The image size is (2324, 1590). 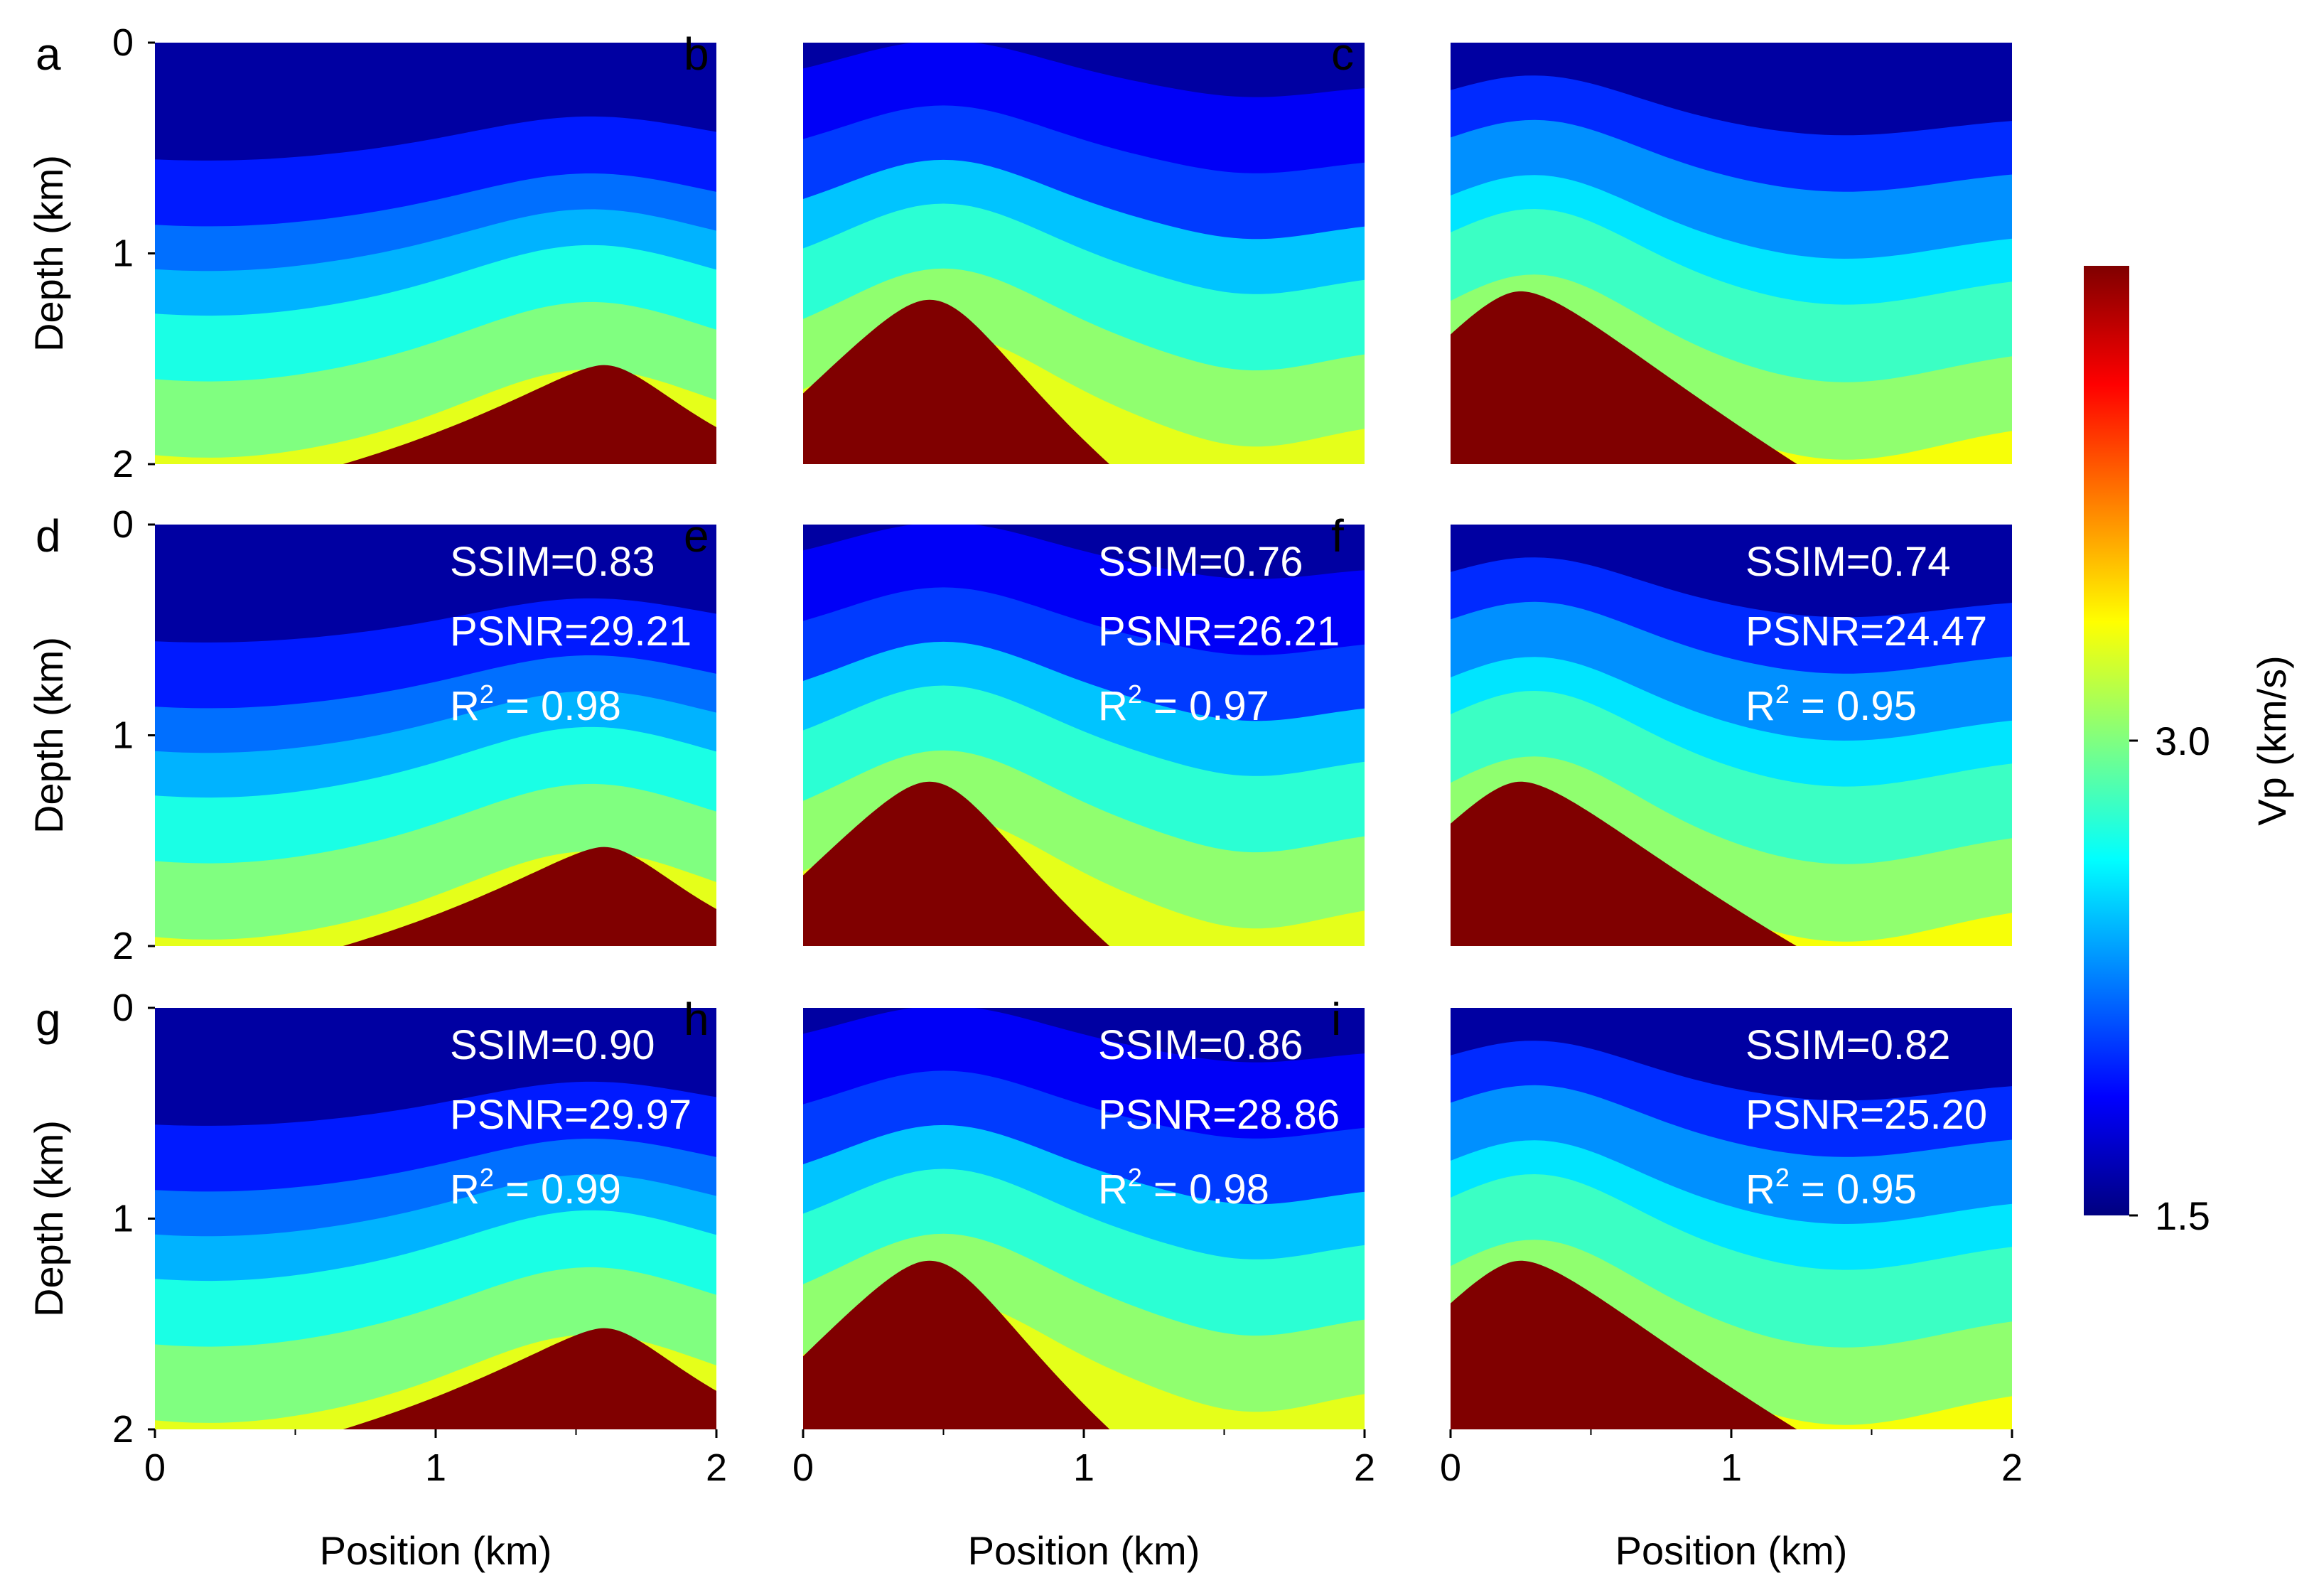 I want to click on ssim-label: SSIM=0.74, so click(x=1848, y=562).